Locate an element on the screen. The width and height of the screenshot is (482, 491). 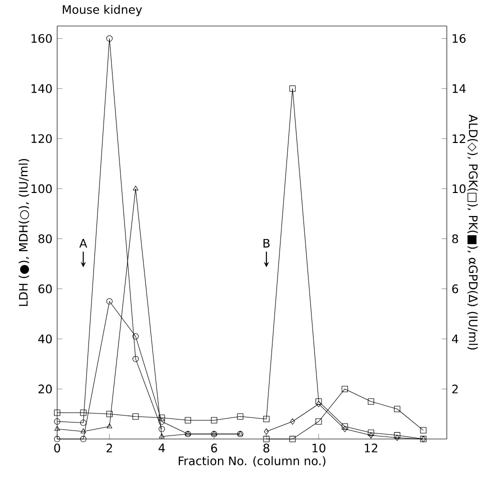
y-tick-label: 100 is located at coordinates (41, 189).